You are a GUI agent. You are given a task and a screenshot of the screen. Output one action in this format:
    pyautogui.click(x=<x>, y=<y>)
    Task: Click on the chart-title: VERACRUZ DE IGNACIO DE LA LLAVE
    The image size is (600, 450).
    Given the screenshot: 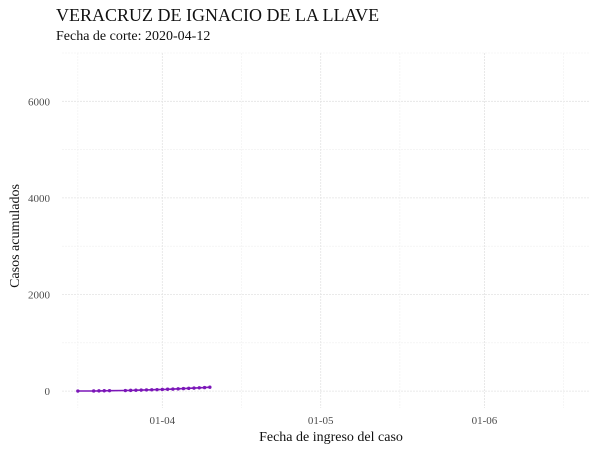 What is the action you would take?
    pyautogui.click(x=218, y=15)
    